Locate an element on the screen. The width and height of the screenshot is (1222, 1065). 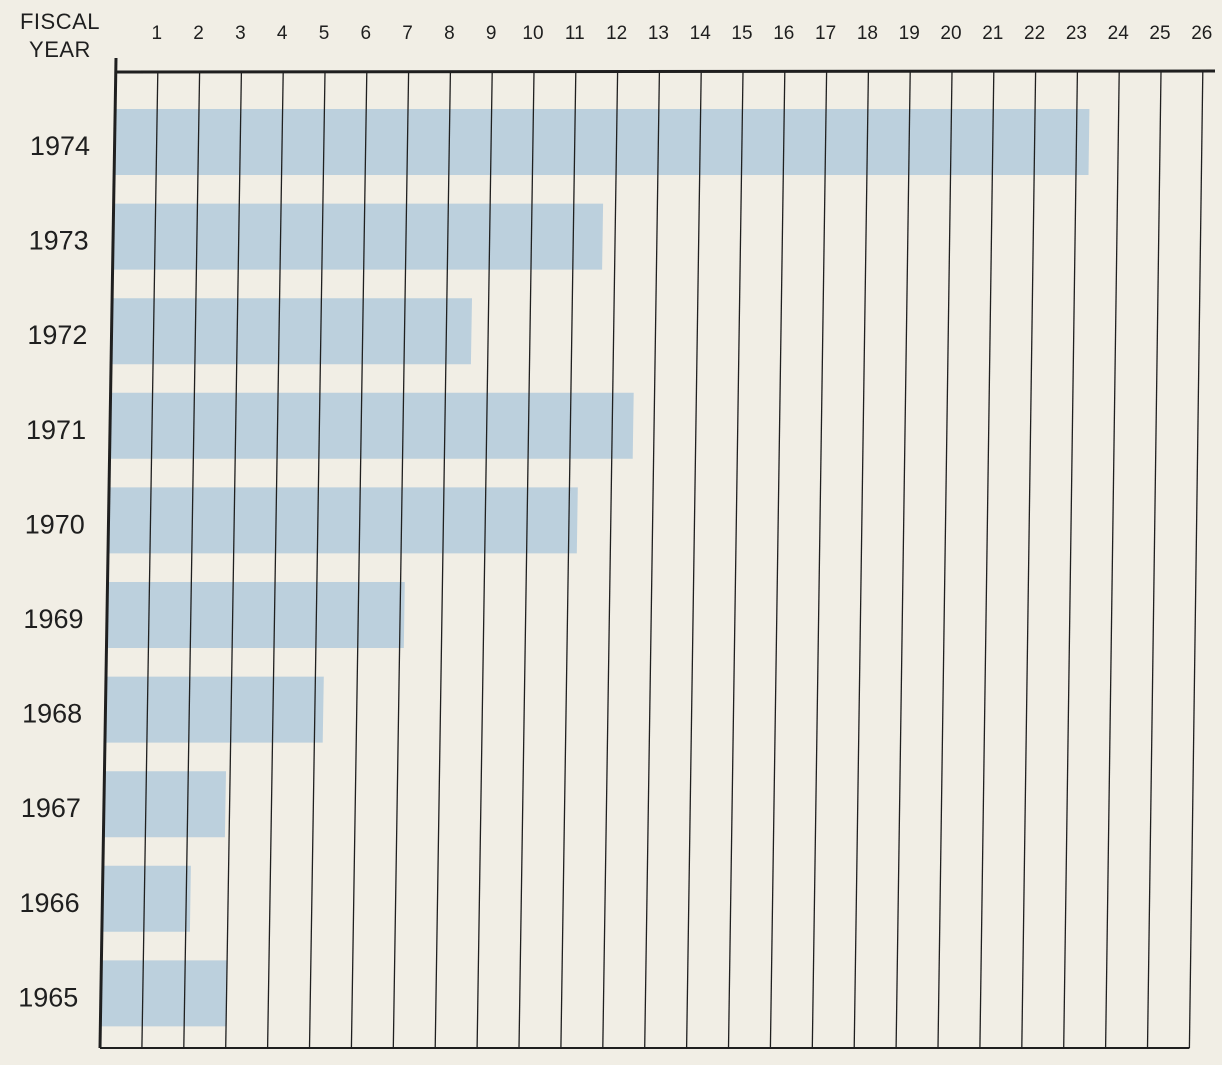
x-tick-label: 24 is located at coordinates (1119, 33).